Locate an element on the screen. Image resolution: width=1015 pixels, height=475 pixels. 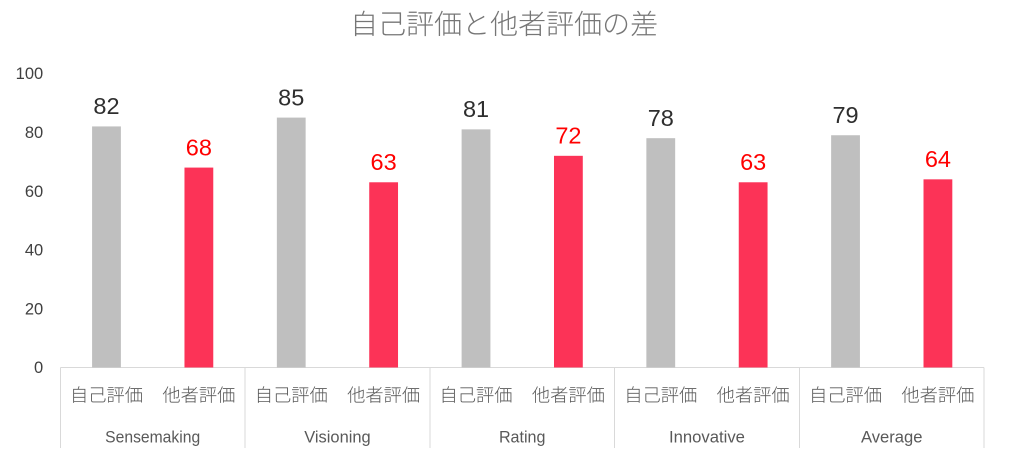
svg-text: 68 is located at coordinates (199, 147).